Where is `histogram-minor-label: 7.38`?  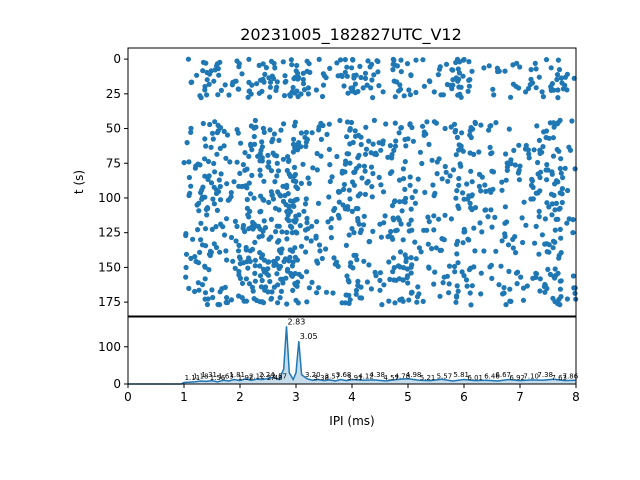 histogram-minor-label: 7.38 is located at coordinates (545, 375).